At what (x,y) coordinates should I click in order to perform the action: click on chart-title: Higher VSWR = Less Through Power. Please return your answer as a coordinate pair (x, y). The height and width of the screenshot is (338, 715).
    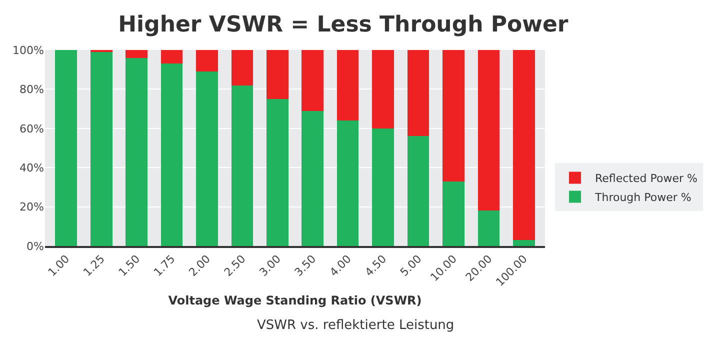
    Looking at the image, I should click on (343, 25).